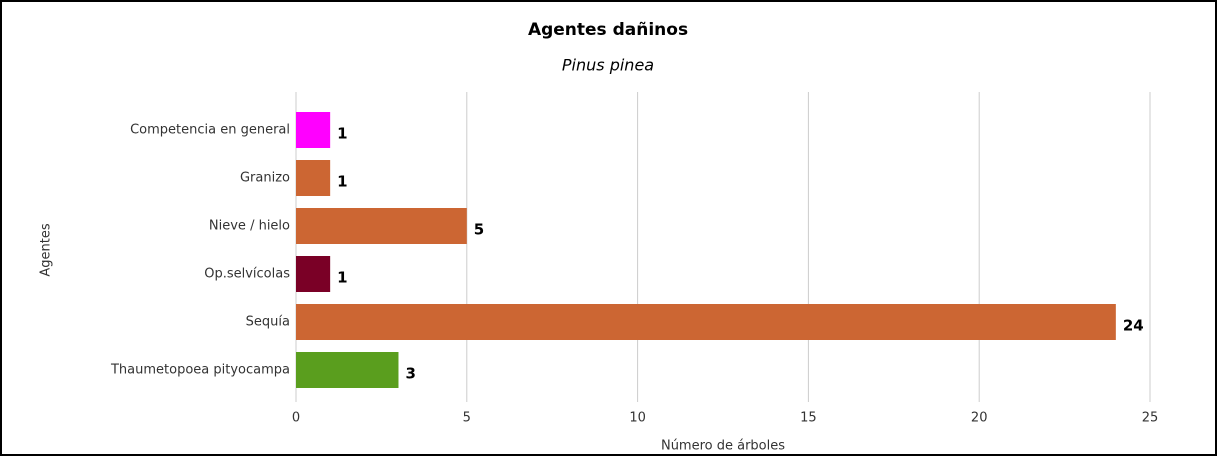 The width and height of the screenshot is (1217, 456). What do you see at coordinates (608, 30) in the screenshot?
I see `chart-title: Agentes dañinos` at bounding box center [608, 30].